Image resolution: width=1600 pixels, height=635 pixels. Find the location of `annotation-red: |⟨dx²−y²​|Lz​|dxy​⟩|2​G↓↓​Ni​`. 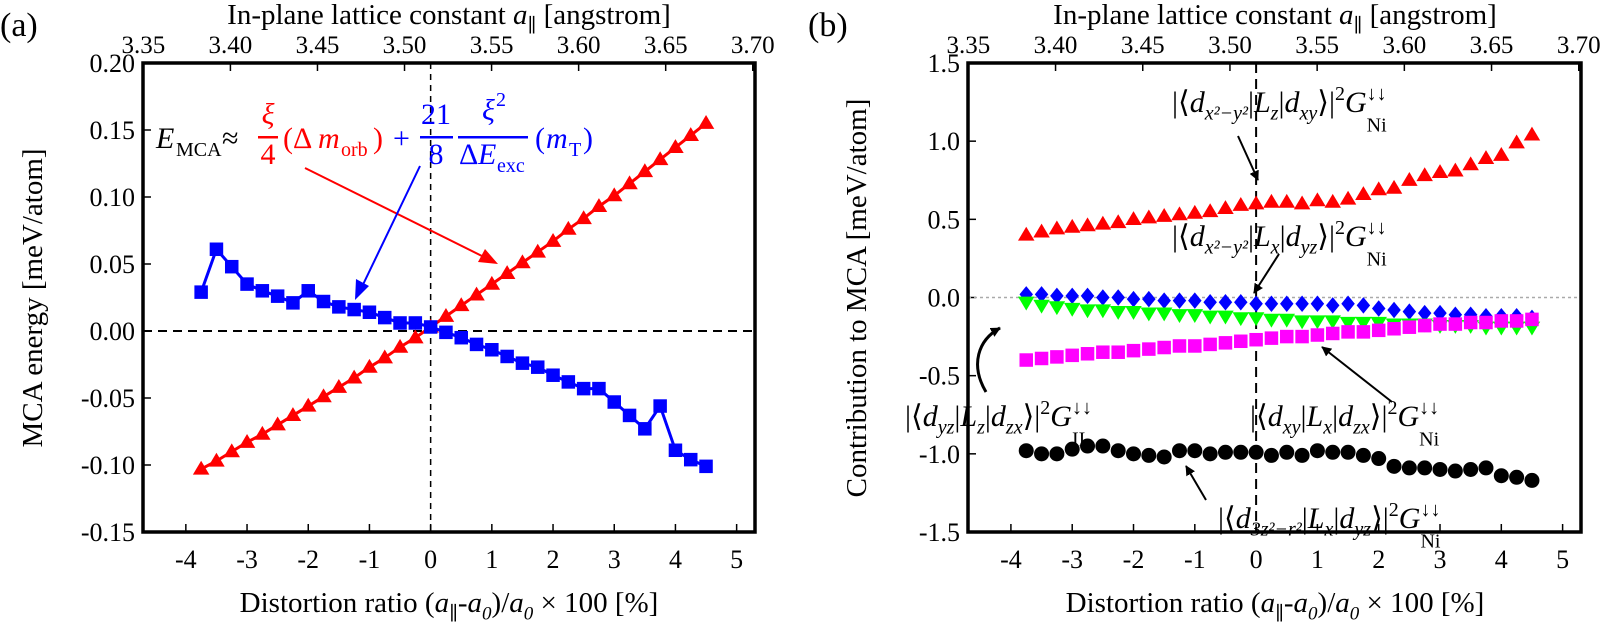

annotation-red: |⟨dx²−y²​|Lz​|dxy​⟩|2​G↓↓​Ni​ is located at coordinates (1279, 110).